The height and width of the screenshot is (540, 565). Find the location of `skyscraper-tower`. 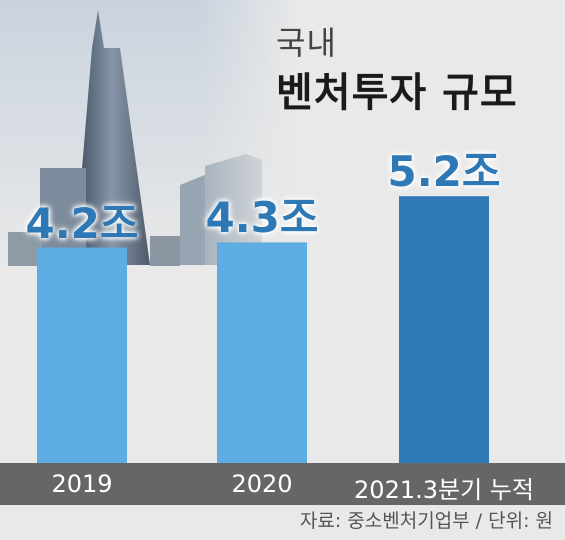

skyscraper-tower is located at coordinates (112, 137).